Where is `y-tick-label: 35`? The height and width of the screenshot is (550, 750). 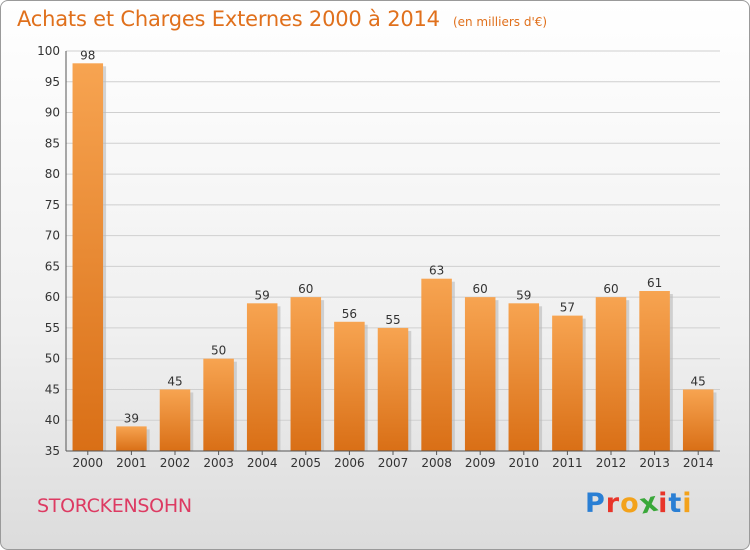 y-tick-label: 35 is located at coordinates (52, 451).